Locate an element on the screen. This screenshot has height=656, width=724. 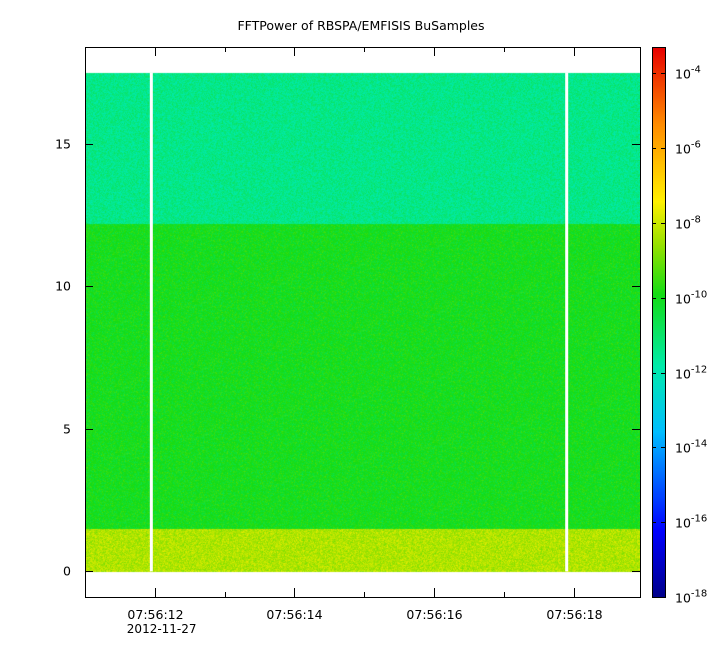
y-tick-label: 0 is located at coordinates (67, 571).